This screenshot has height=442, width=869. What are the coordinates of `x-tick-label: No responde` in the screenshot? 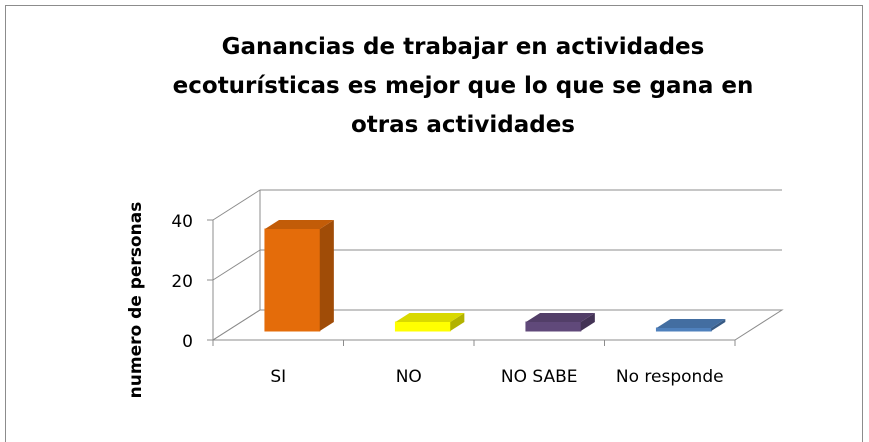 It's located at (669, 377).